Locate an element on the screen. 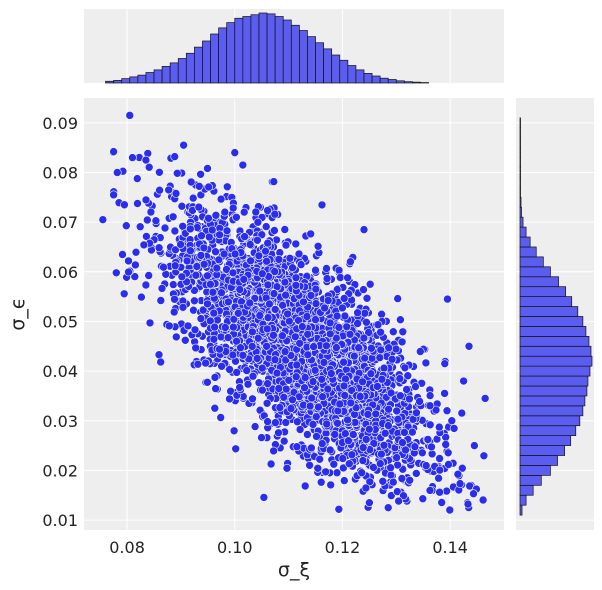 The height and width of the screenshot is (590, 602). y-tick-label: 0.04 is located at coordinates (60, 371).